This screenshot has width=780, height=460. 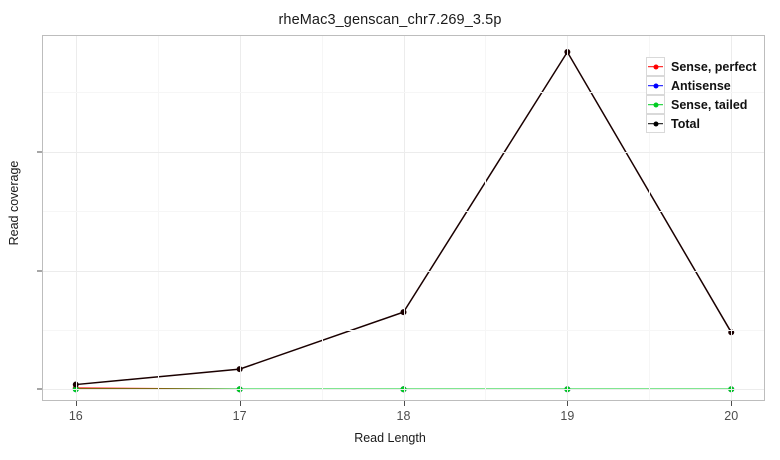 I want to click on x-axis-tick-label: 19, so click(x=567, y=416).